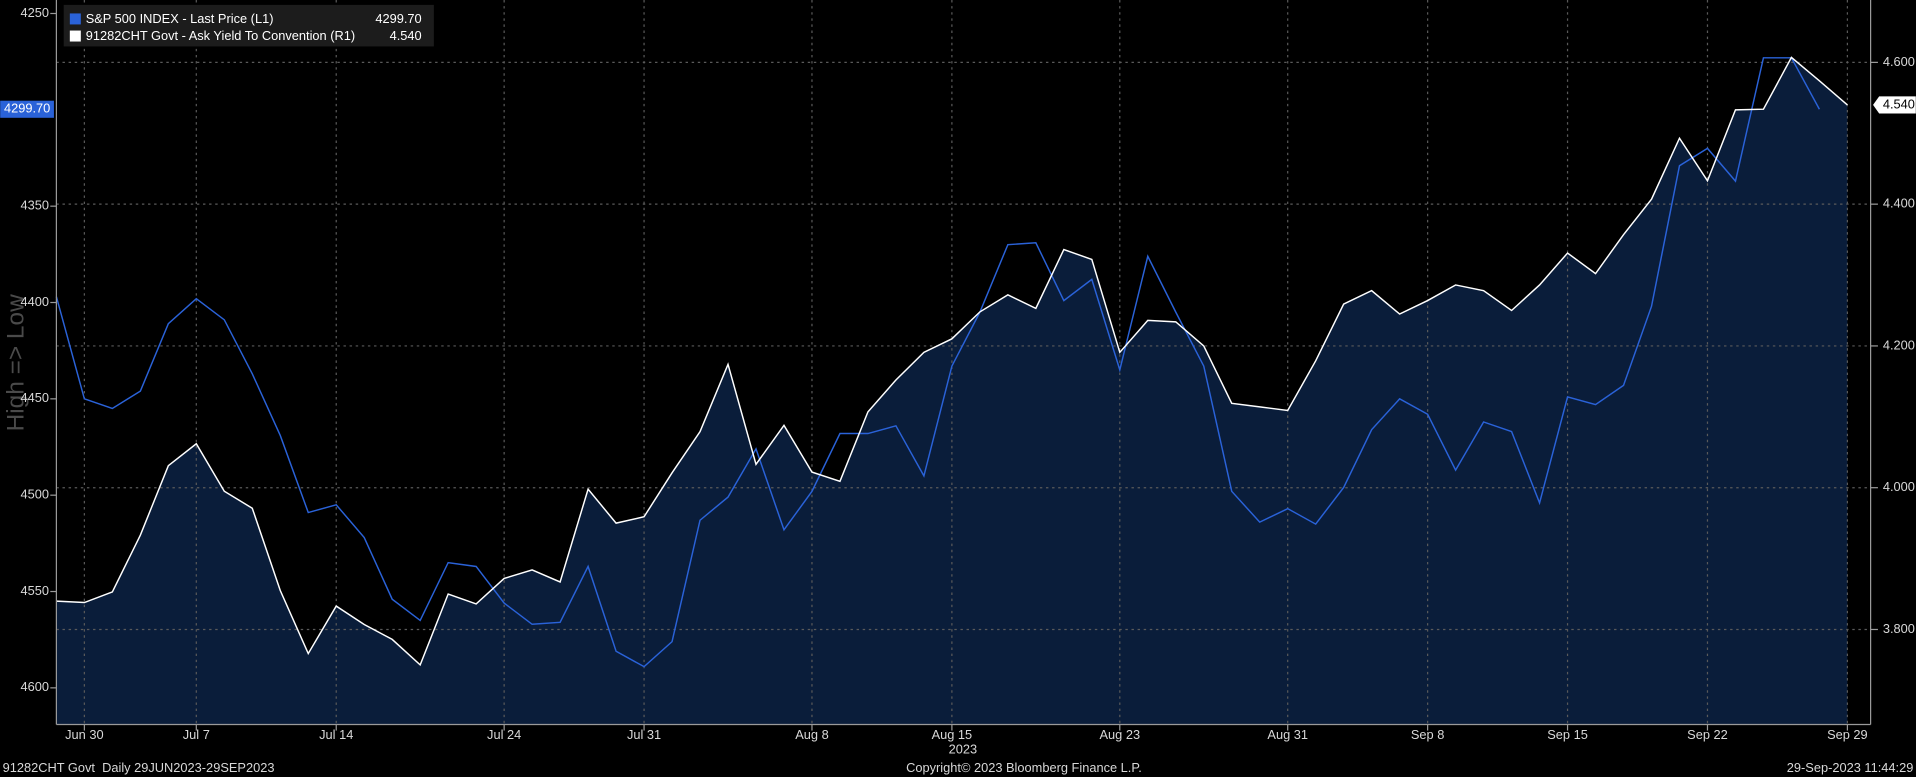  Describe the element at coordinates (1899, 486) in the screenshot. I see `y2-tick-label: 4.000` at that location.